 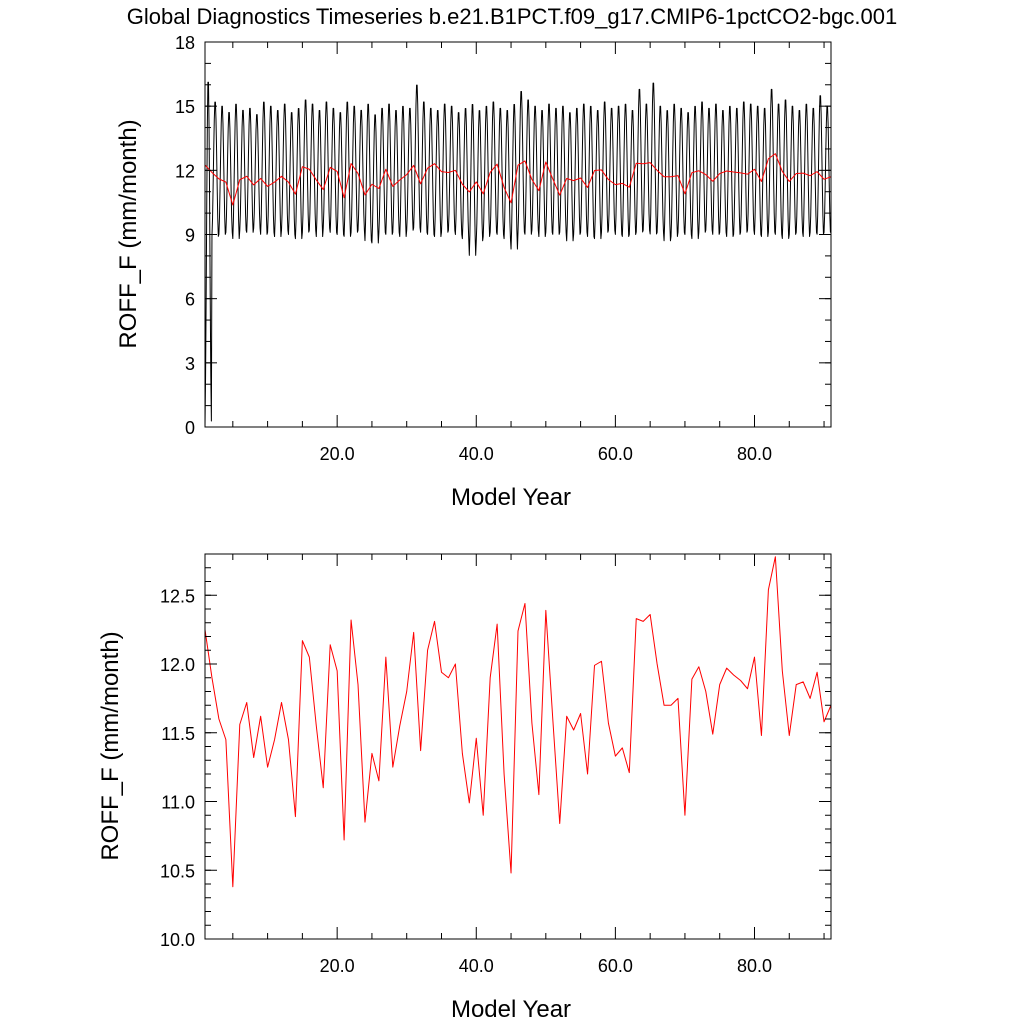 I want to click on top-x-axis-label: Model Year, so click(x=511, y=497).